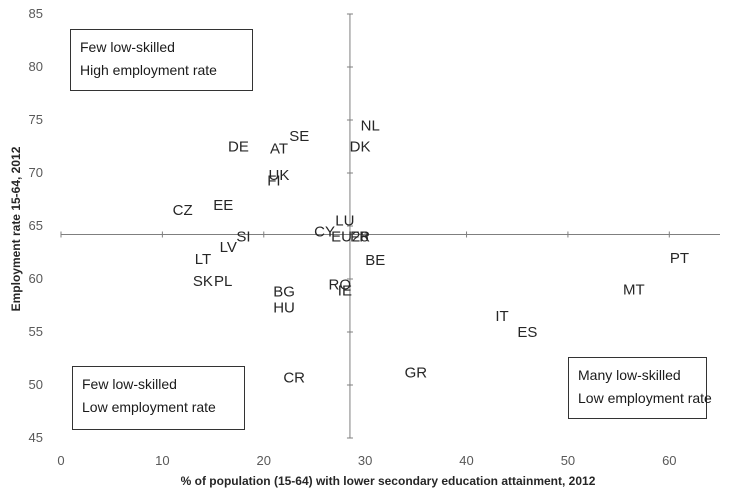 This screenshot has height=491, width=732. I want to click on x-tick-label: 40, so click(466, 460).